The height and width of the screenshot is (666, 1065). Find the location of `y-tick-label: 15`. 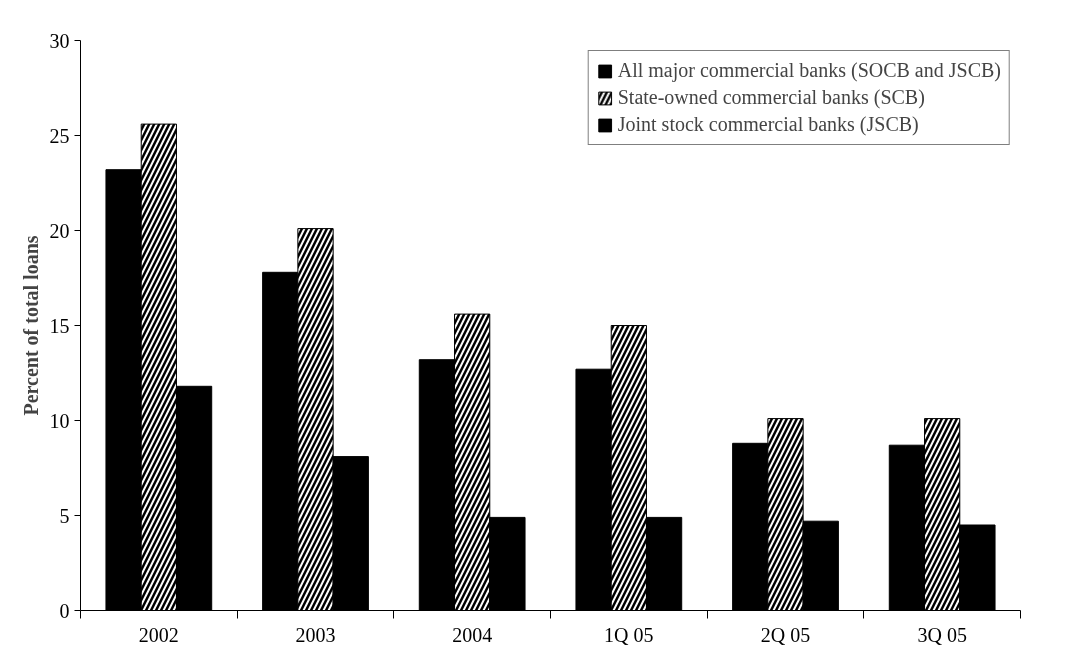

y-tick-label: 15 is located at coordinates (59, 325).